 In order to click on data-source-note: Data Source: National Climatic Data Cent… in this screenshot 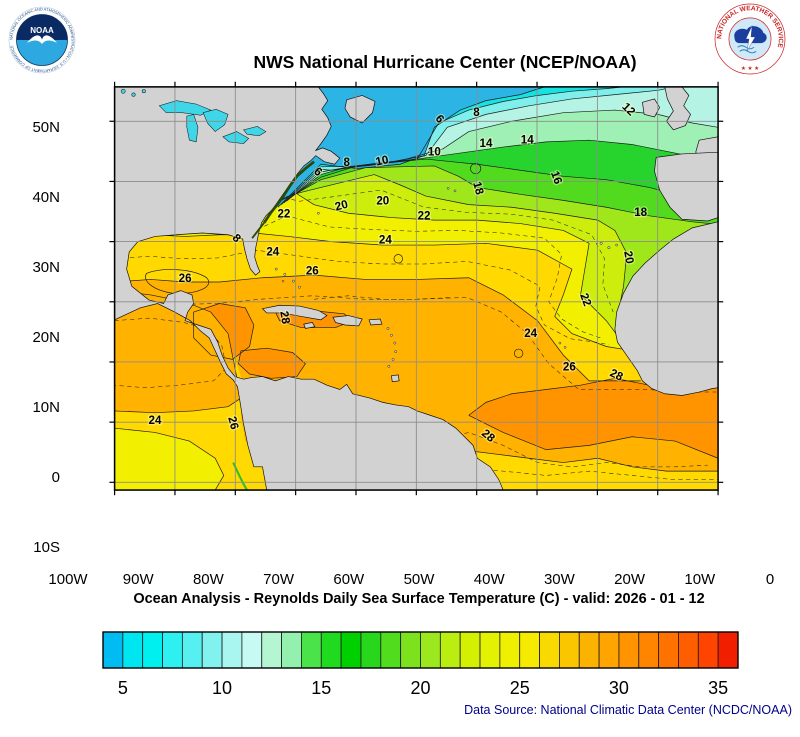, I will do `click(628, 710)`.